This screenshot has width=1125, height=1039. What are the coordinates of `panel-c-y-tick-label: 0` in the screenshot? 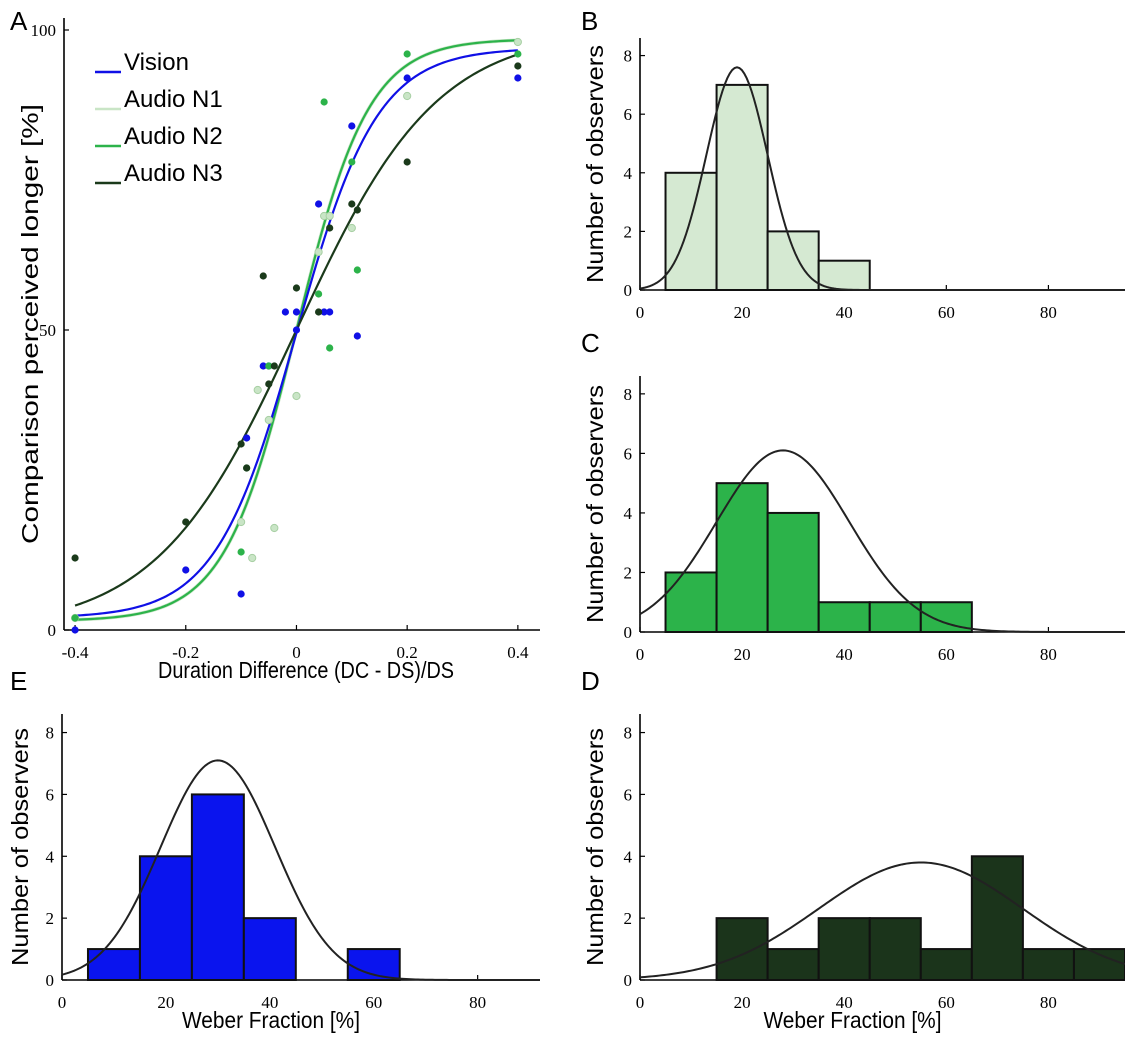 It's located at (628, 632).